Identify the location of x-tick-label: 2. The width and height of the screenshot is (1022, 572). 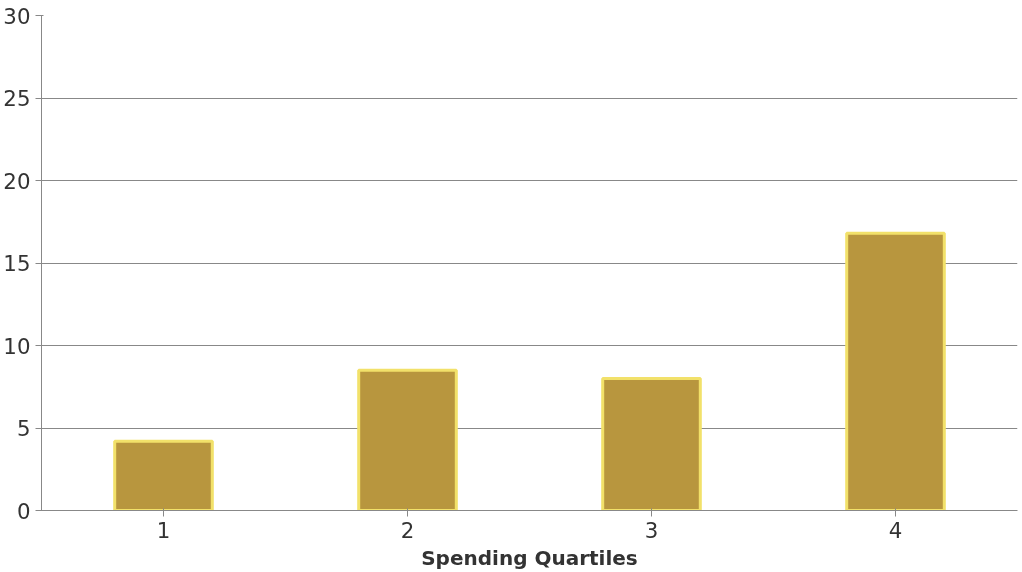
(407, 530).